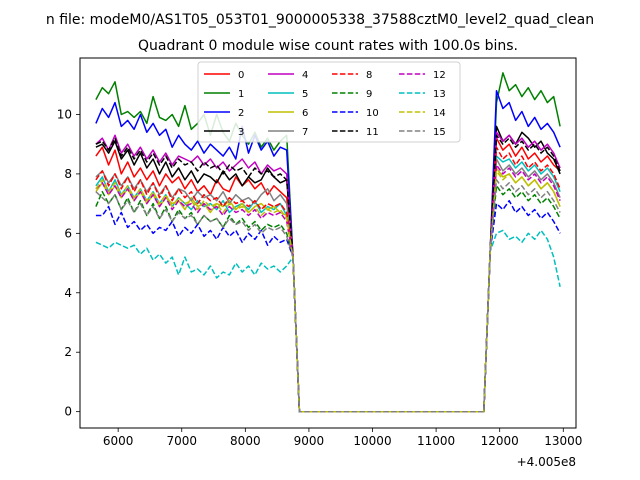  Describe the element at coordinates (329, 102) in the screenshot. I see `legend-frame` at that location.